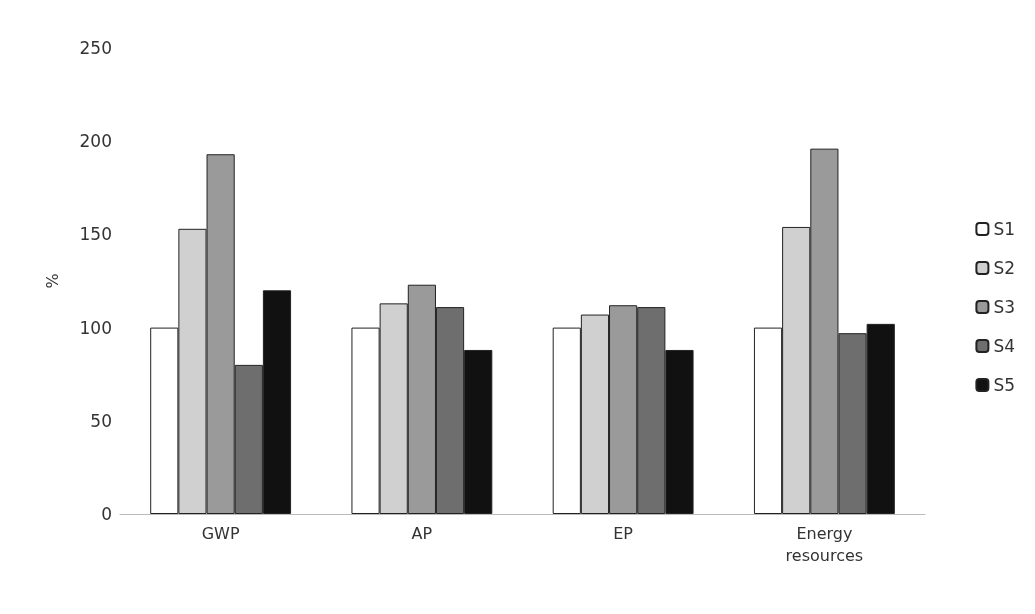 The height and width of the screenshot is (614, 1035). I want to click on legend-label: S4, so click(1004, 346).